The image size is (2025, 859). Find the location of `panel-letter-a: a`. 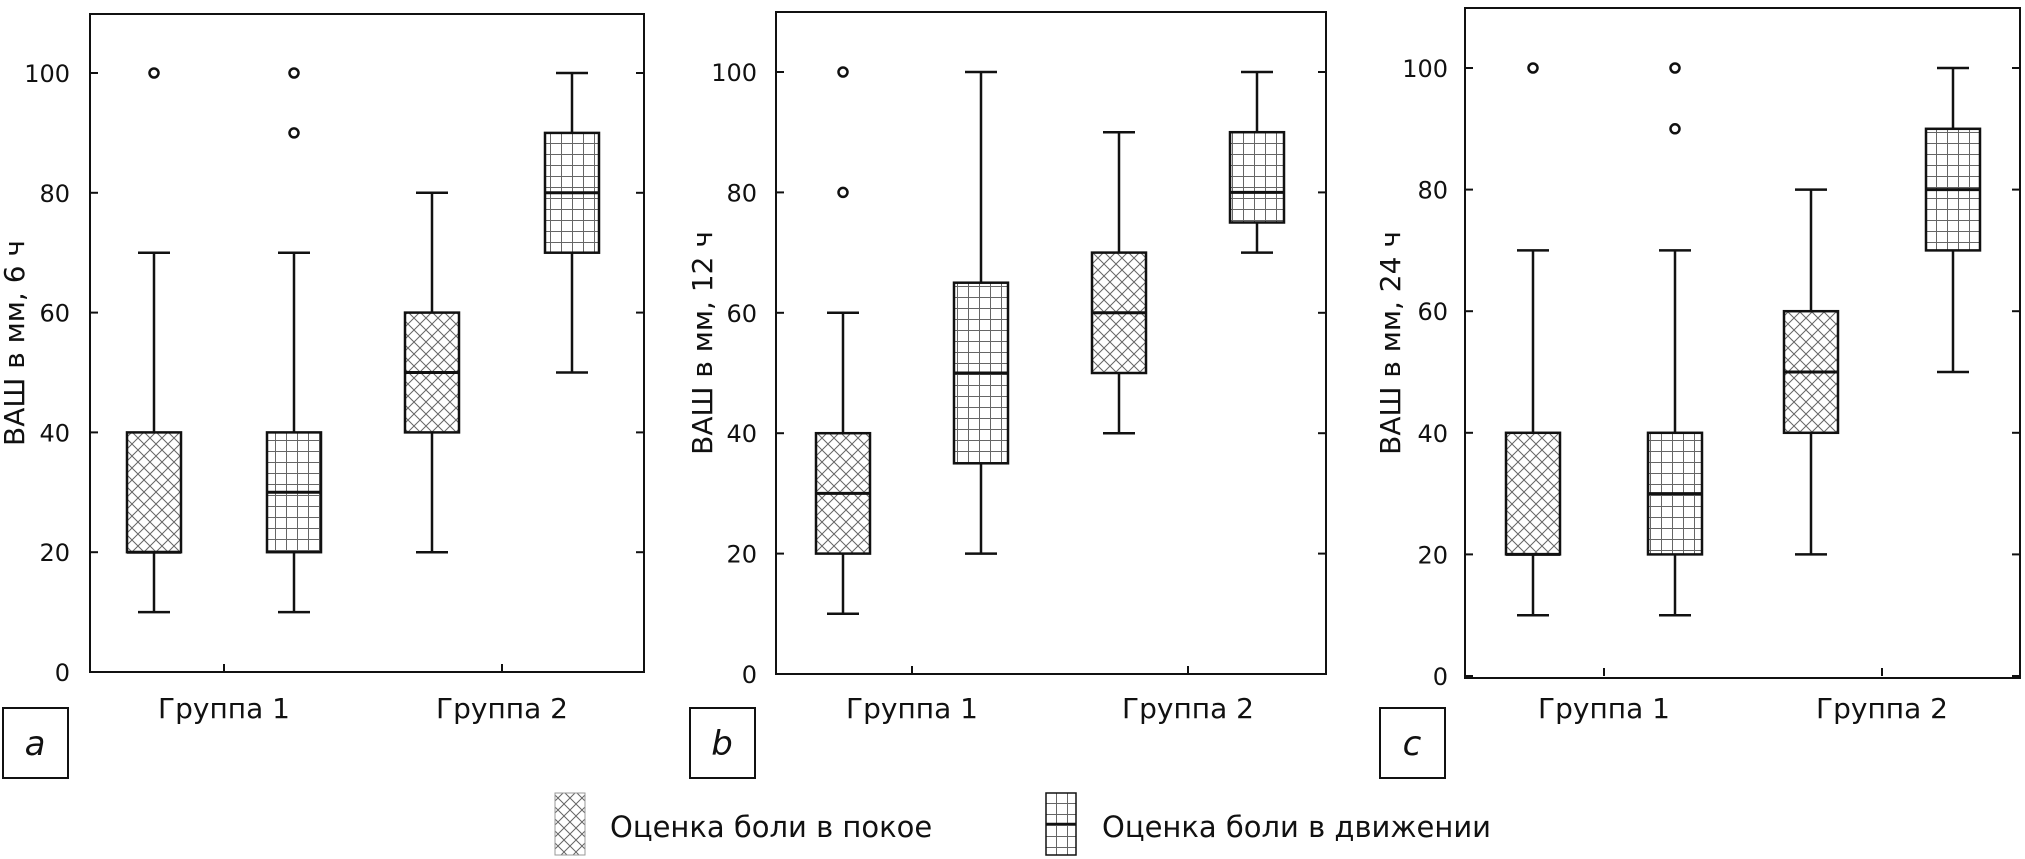

panel-letter-a: a is located at coordinates (35, 744).